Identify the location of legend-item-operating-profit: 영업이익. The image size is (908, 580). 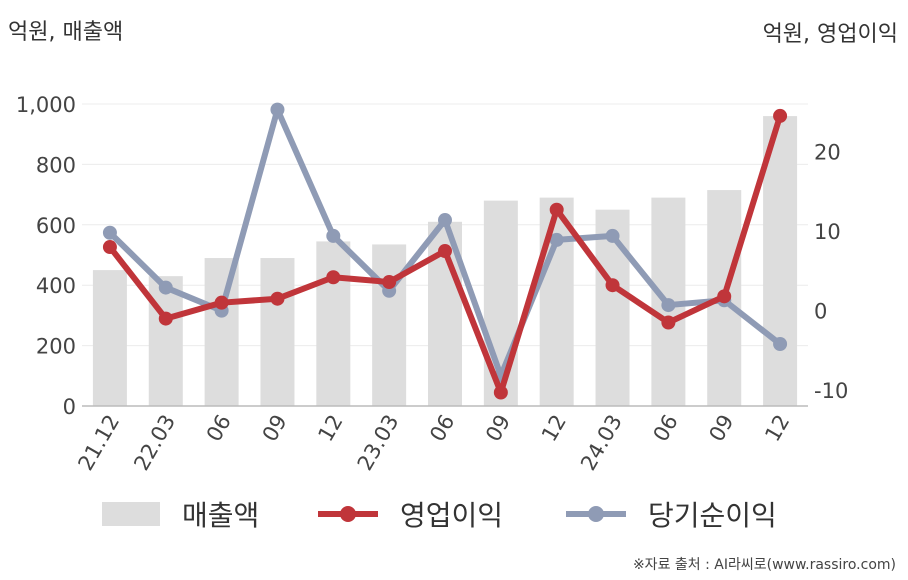
(410, 514).